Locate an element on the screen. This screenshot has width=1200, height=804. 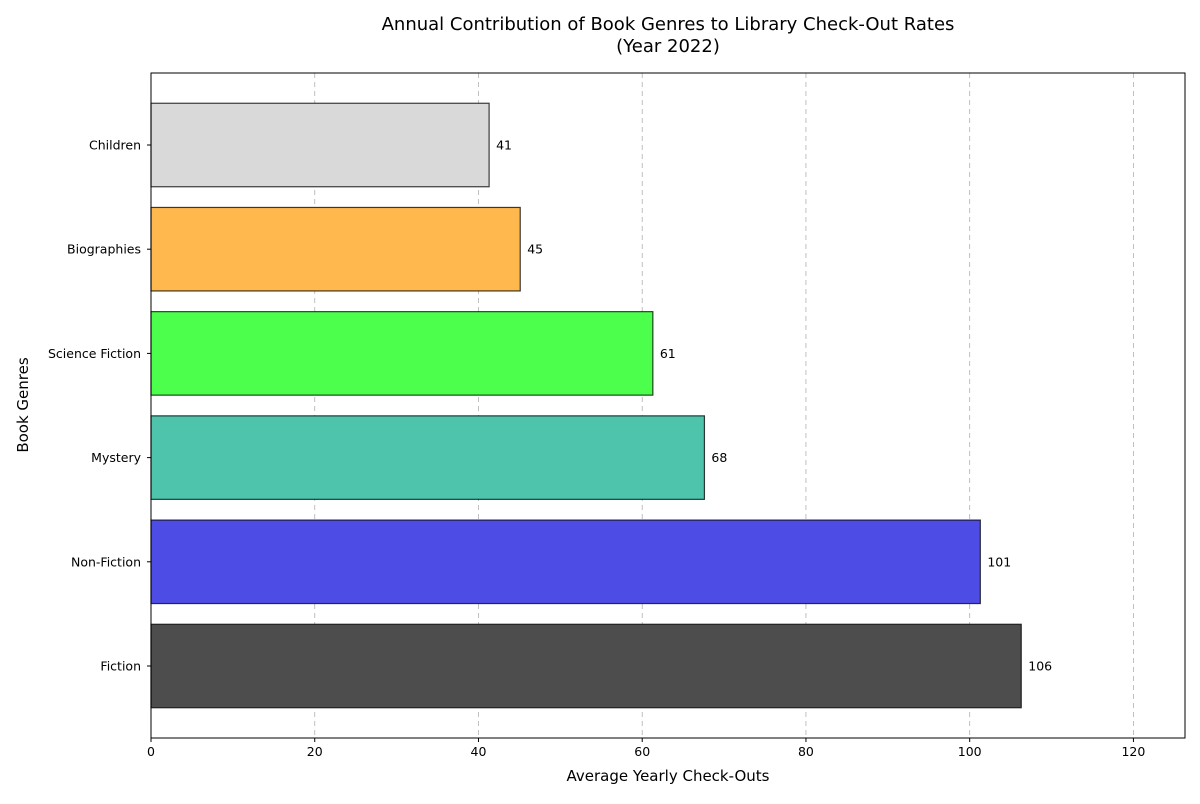
bar-fiction is located at coordinates (586, 666).